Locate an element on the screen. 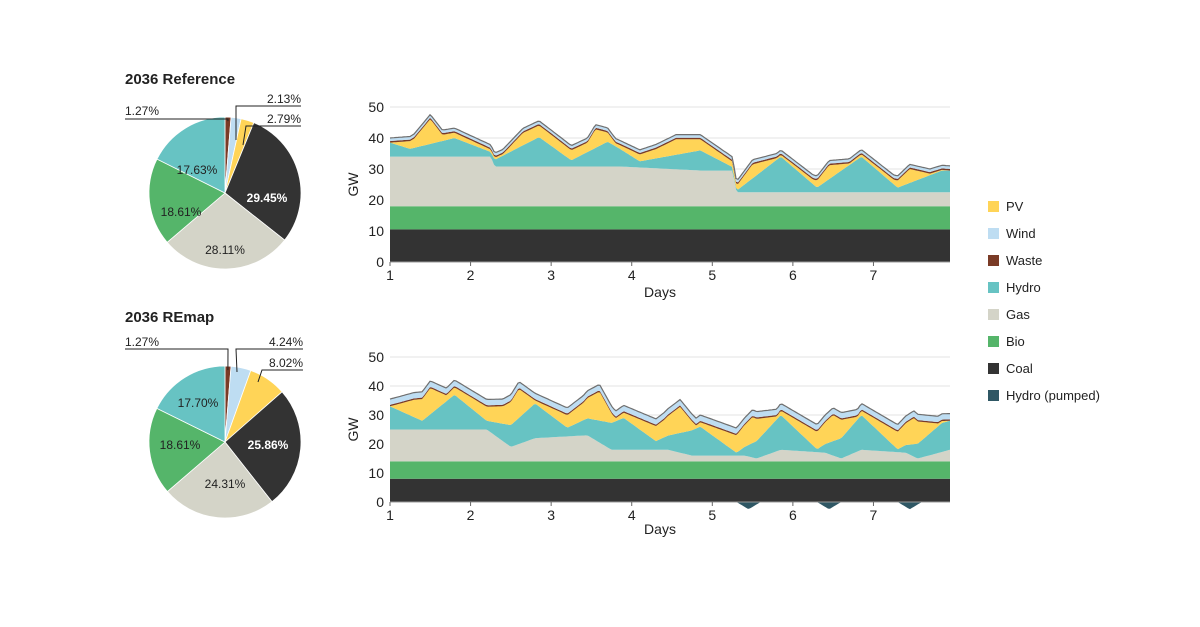 This screenshot has width=1200, height=627. legend-label-pv: PV is located at coordinates (1015, 206).